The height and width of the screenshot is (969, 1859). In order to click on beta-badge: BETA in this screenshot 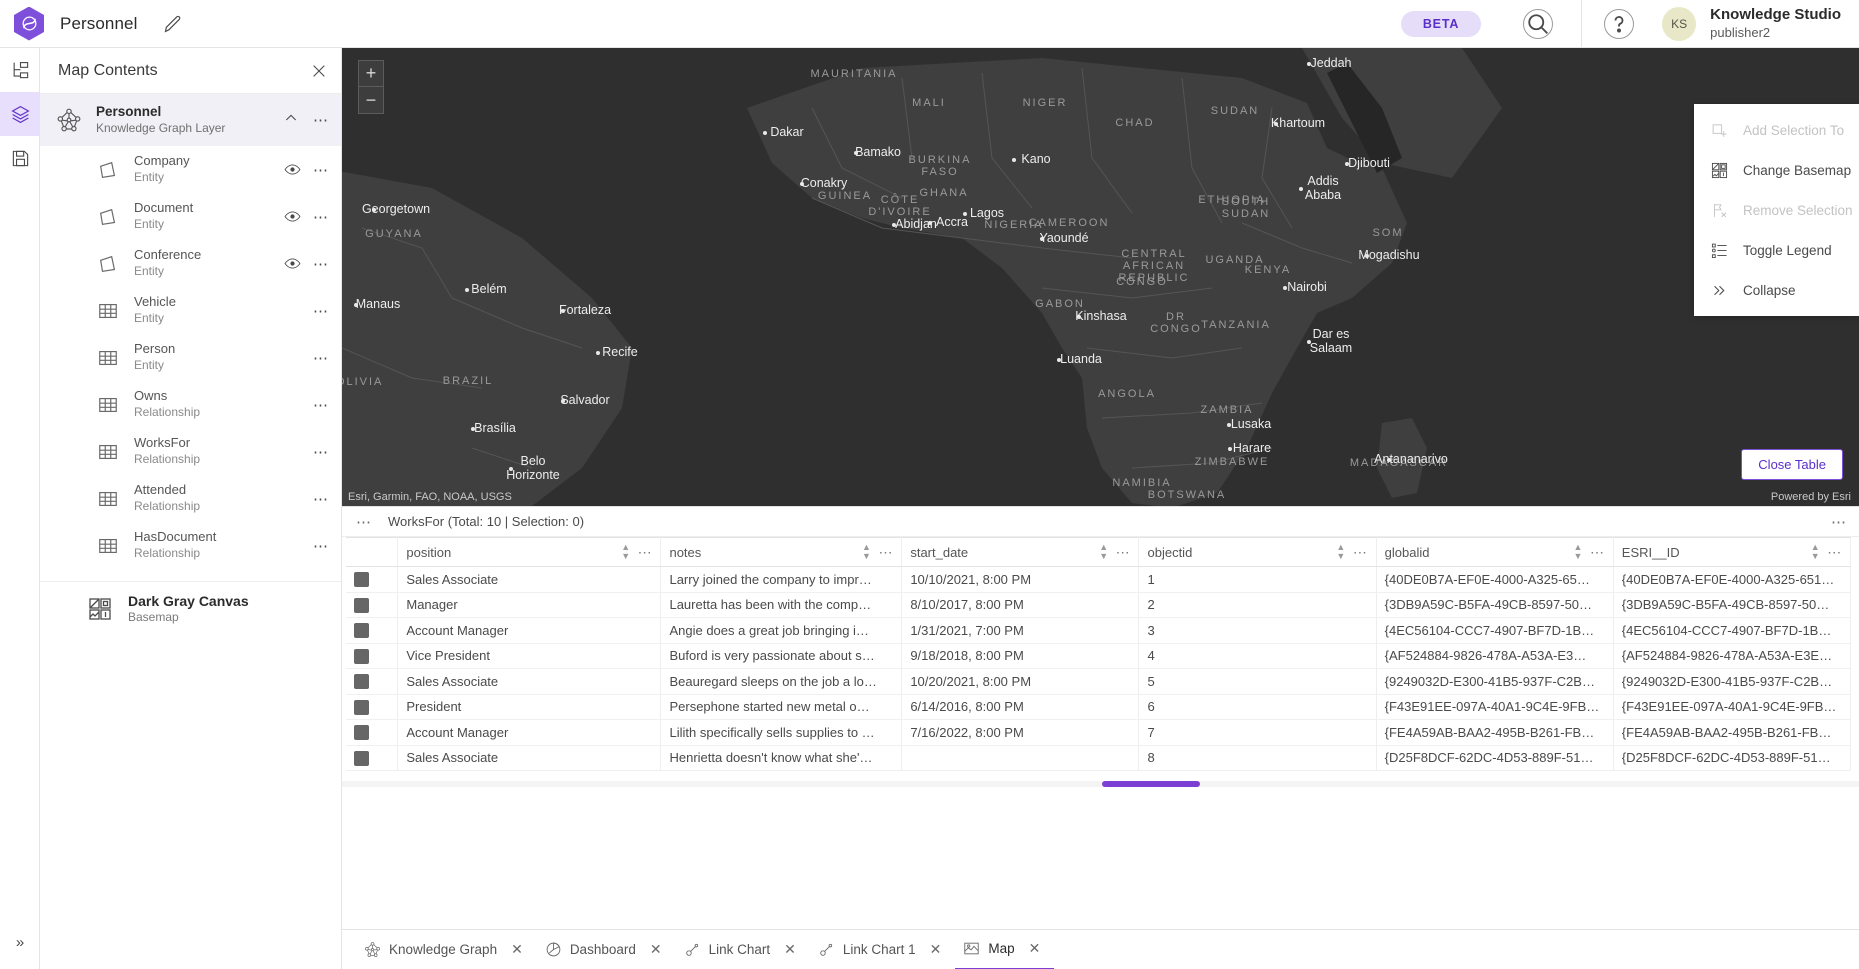, I will do `click(1441, 23)`.